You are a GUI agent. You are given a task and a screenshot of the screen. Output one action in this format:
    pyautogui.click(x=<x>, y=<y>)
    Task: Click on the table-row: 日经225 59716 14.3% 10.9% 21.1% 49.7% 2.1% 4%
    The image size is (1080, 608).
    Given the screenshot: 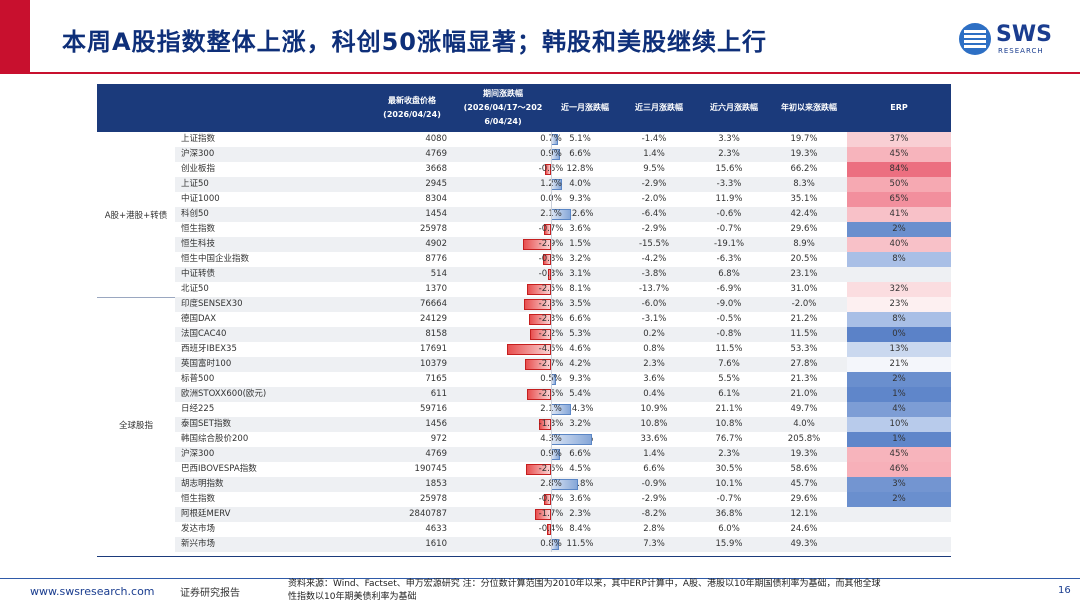 What is the action you would take?
    pyautogui.click(x=563, y=409)
    